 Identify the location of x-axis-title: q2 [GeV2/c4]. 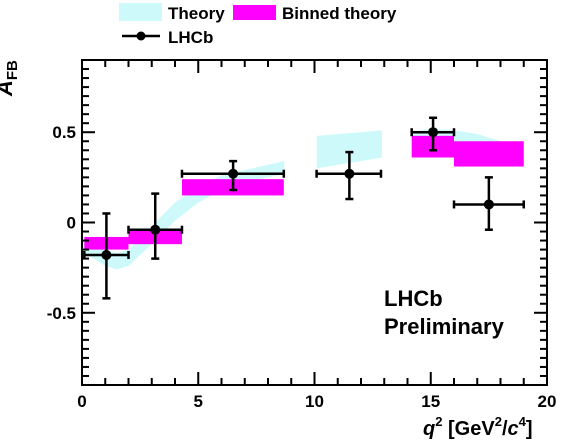
(478, 427).